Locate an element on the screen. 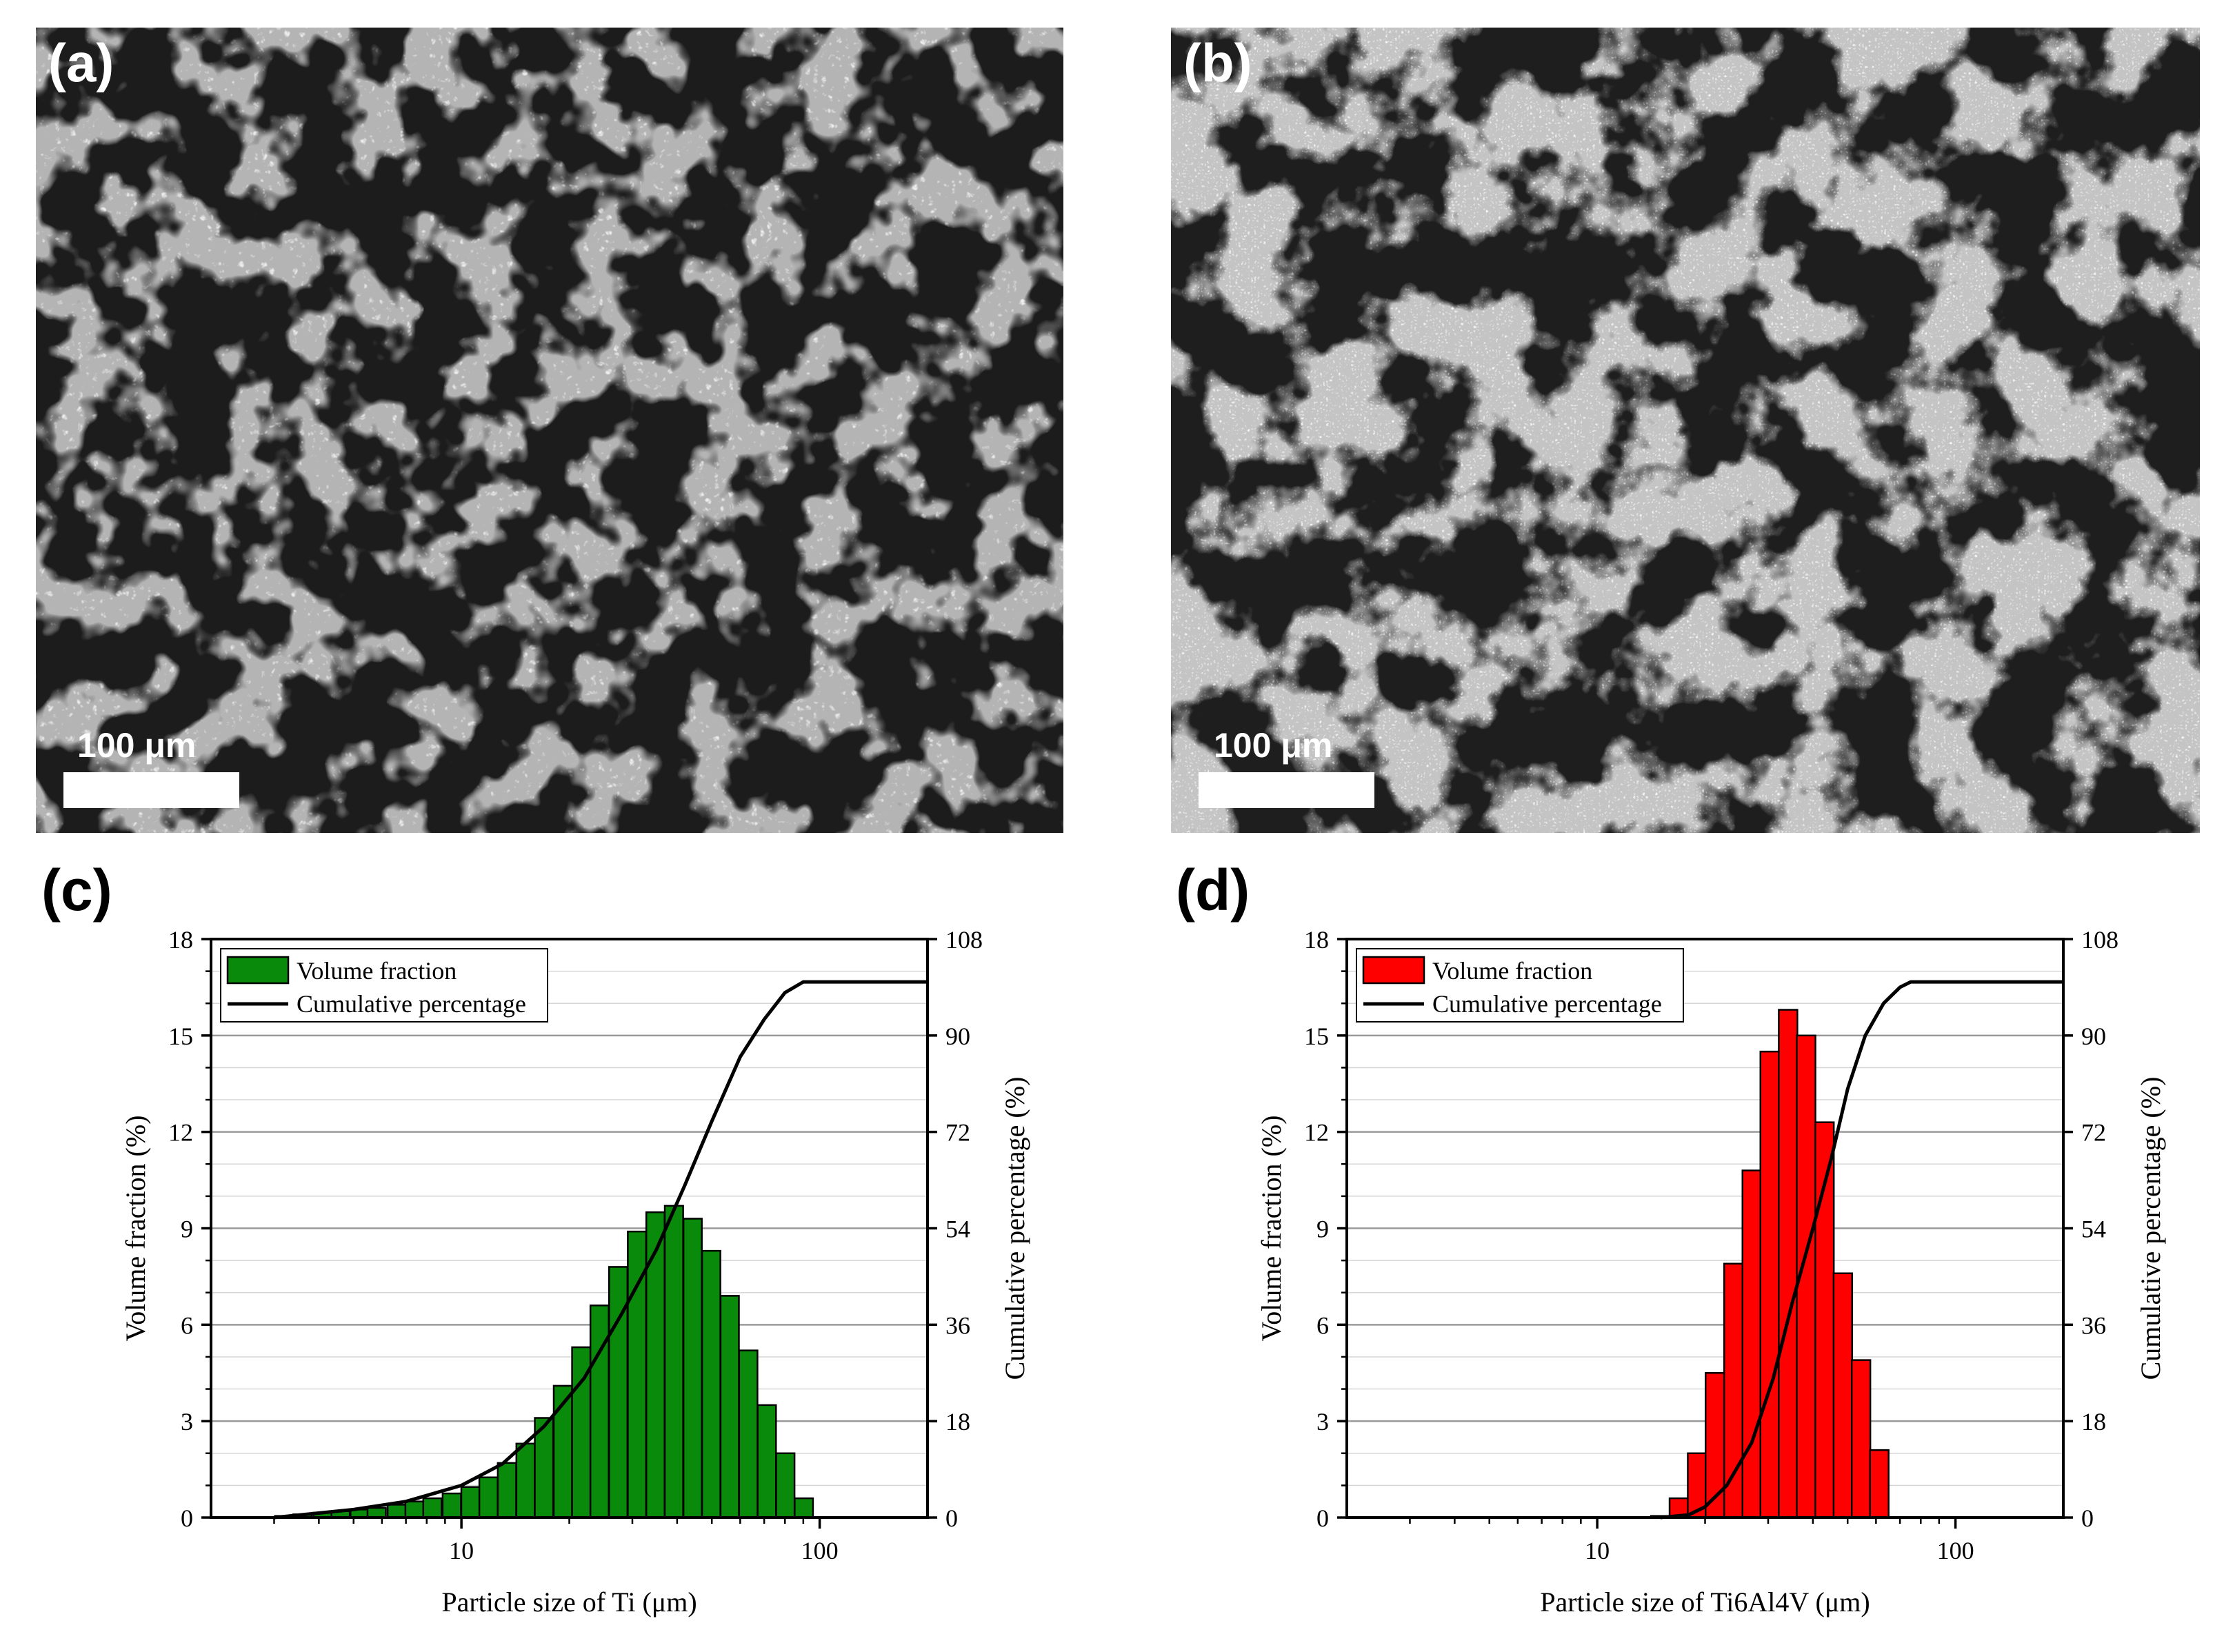  scale-bar-b-label: 100 μm is located at coordinates (1273, 746).